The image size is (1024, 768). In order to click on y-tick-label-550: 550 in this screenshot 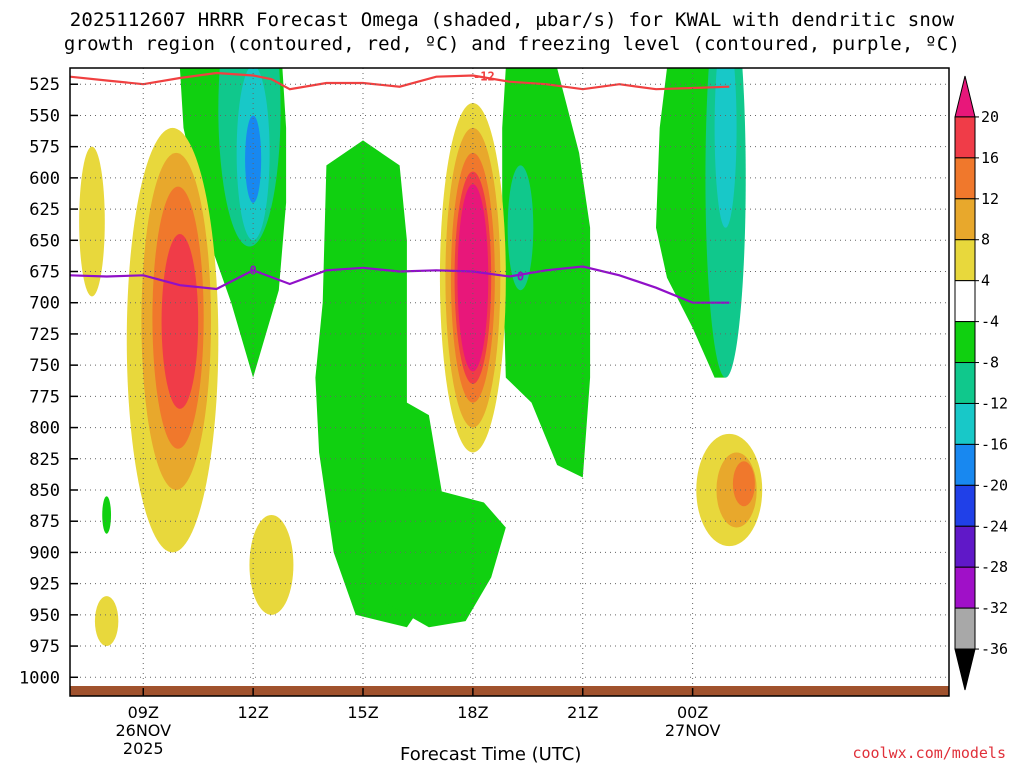, I will do `click(44, 116)`.